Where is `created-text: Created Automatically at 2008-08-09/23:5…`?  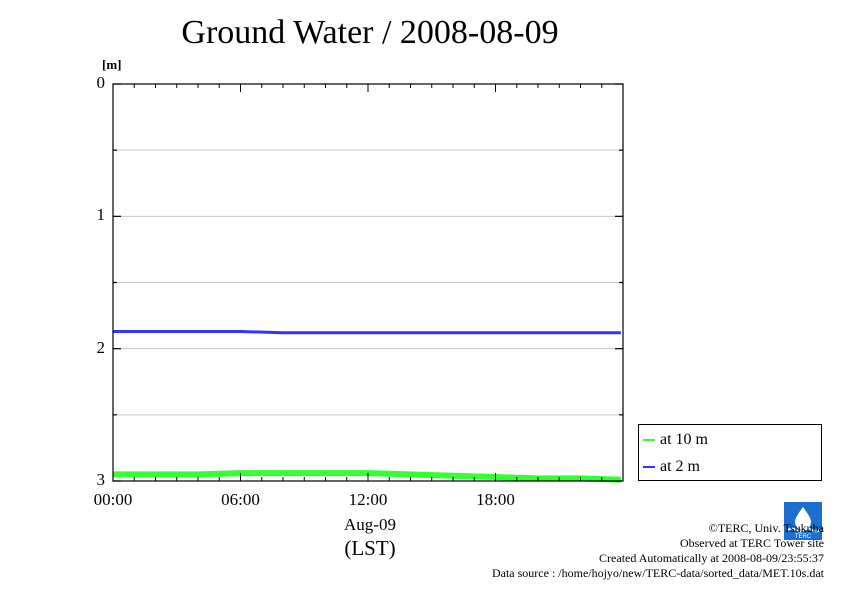
created-text: Created Automatically at 2008-08-09/23:5… is located at coordinates (711, 558).